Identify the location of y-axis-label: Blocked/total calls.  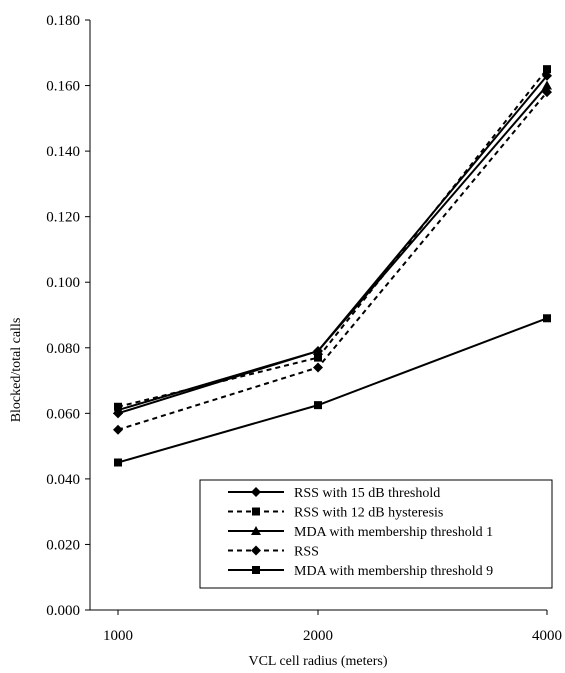
(16, 370).